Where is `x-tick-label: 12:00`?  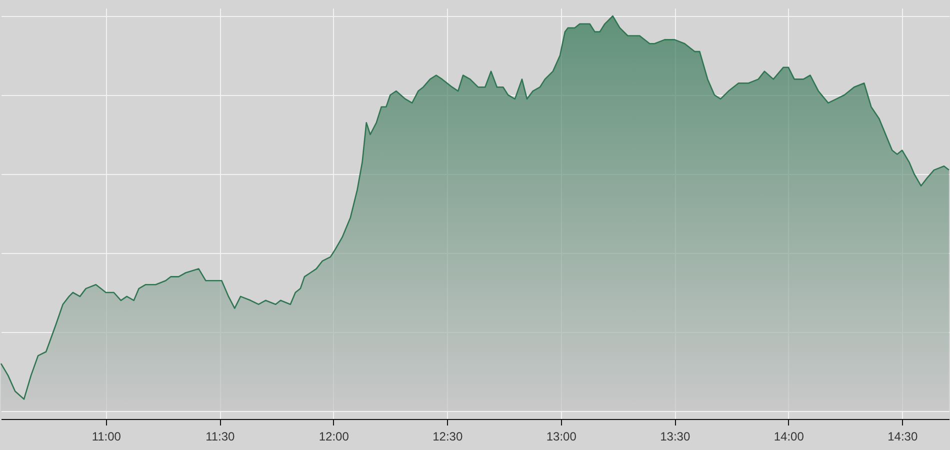
x-tick-label: 12:00 is located at coordinates (334, 437).